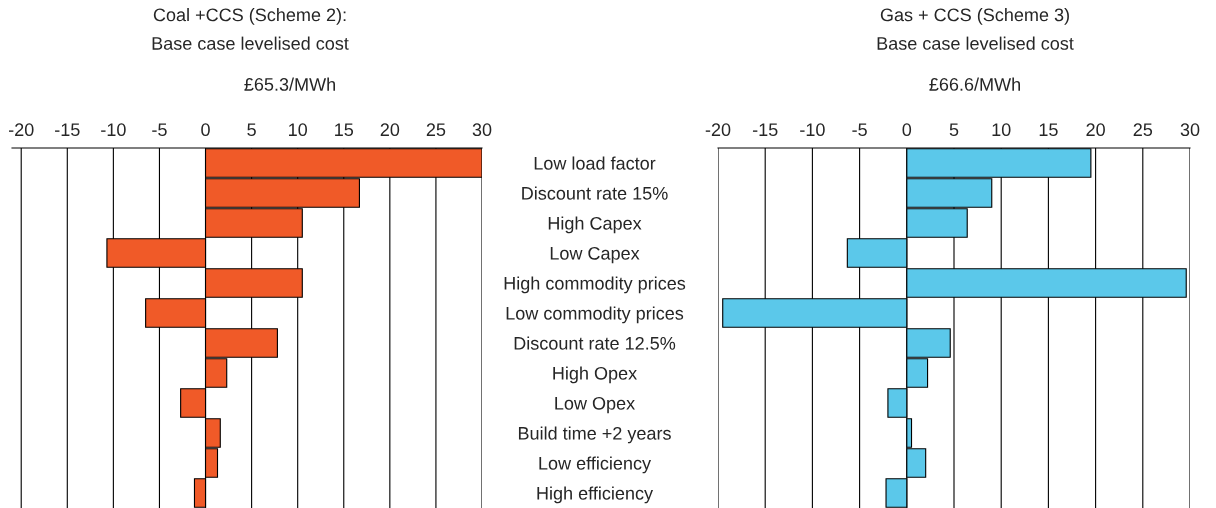 This screenshot has width=1216, height=508. I want to click on y-tick-label: Low commodity prices, so click(595, 315).